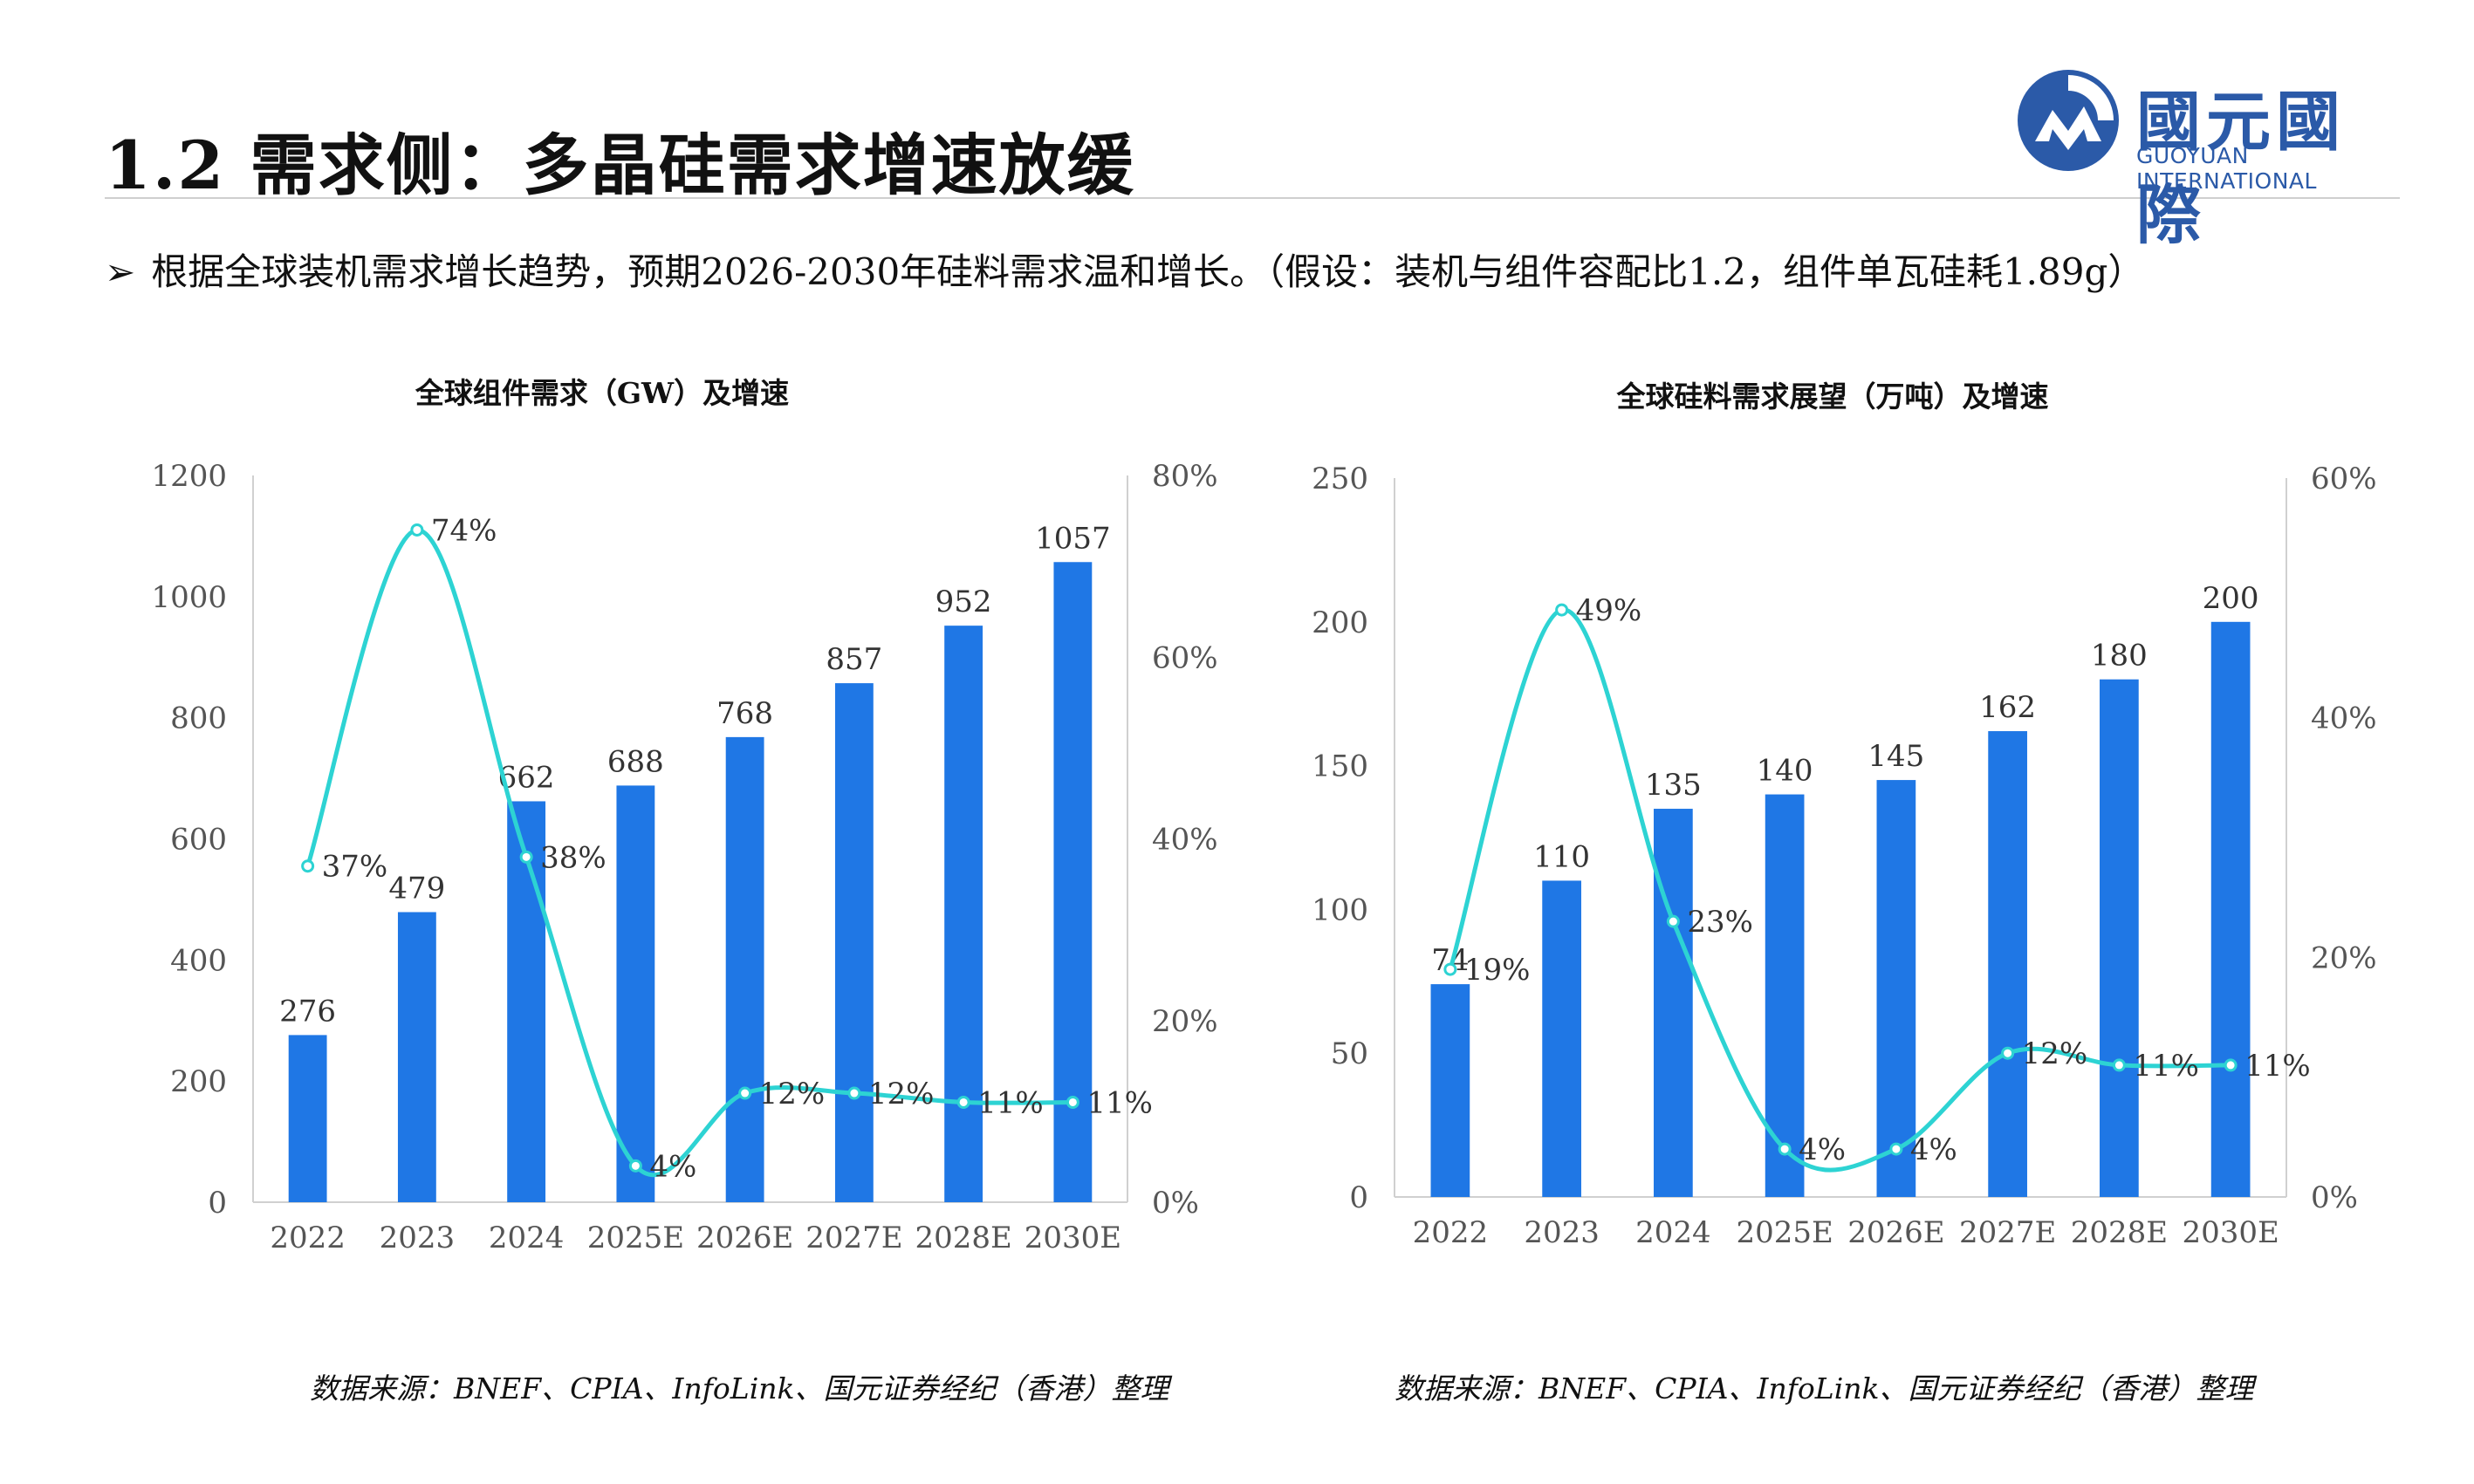  Describe the element at coordinates (1562, 856) in the screenshot. I see `bar-value-label: 110` at that location.